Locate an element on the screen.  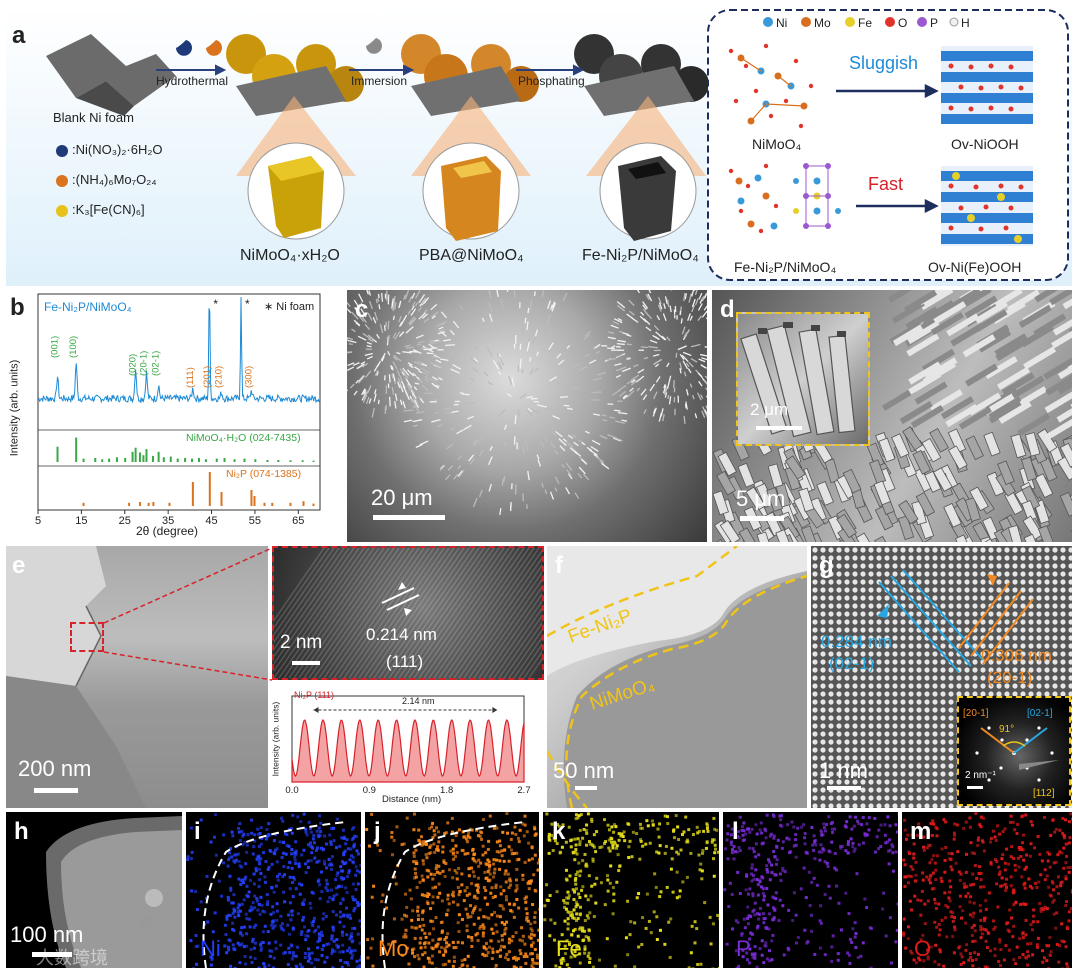
inset-d: 2 μm is located at coordinates (803, 379).